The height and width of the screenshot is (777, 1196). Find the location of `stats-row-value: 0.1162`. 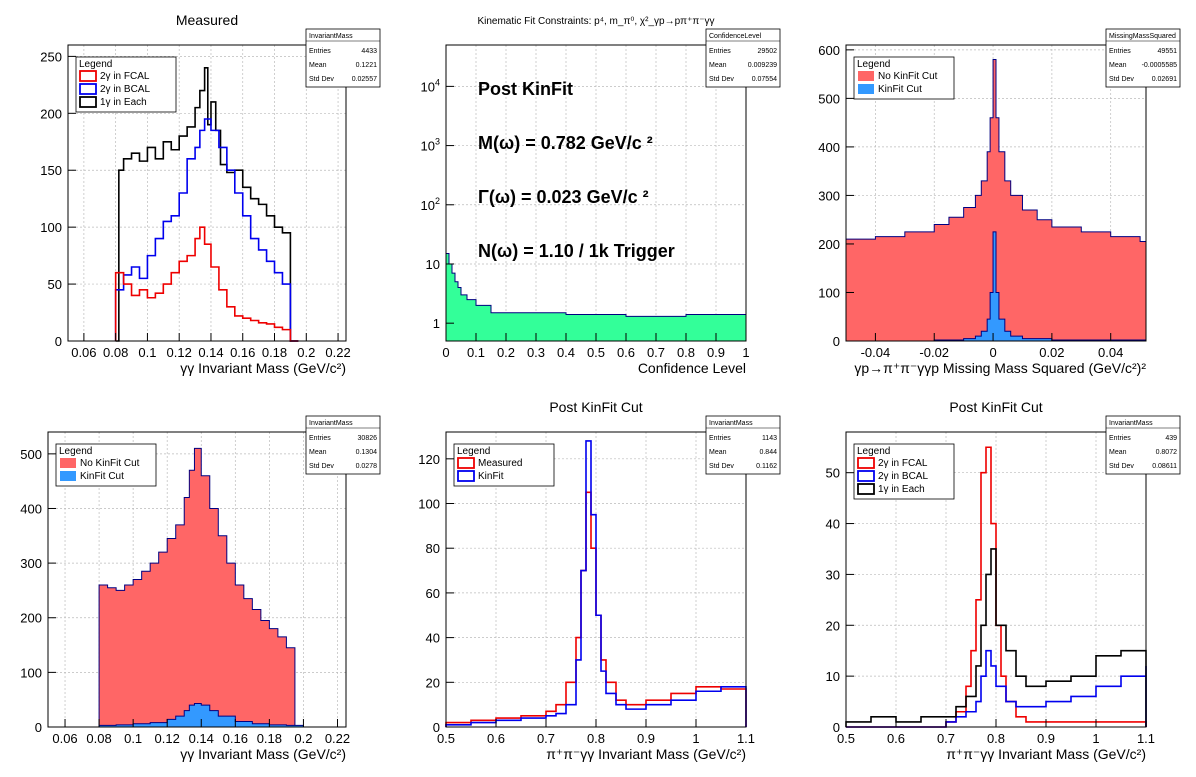

stats-row-value: 0.1162 is located at coordinates (766, 466).